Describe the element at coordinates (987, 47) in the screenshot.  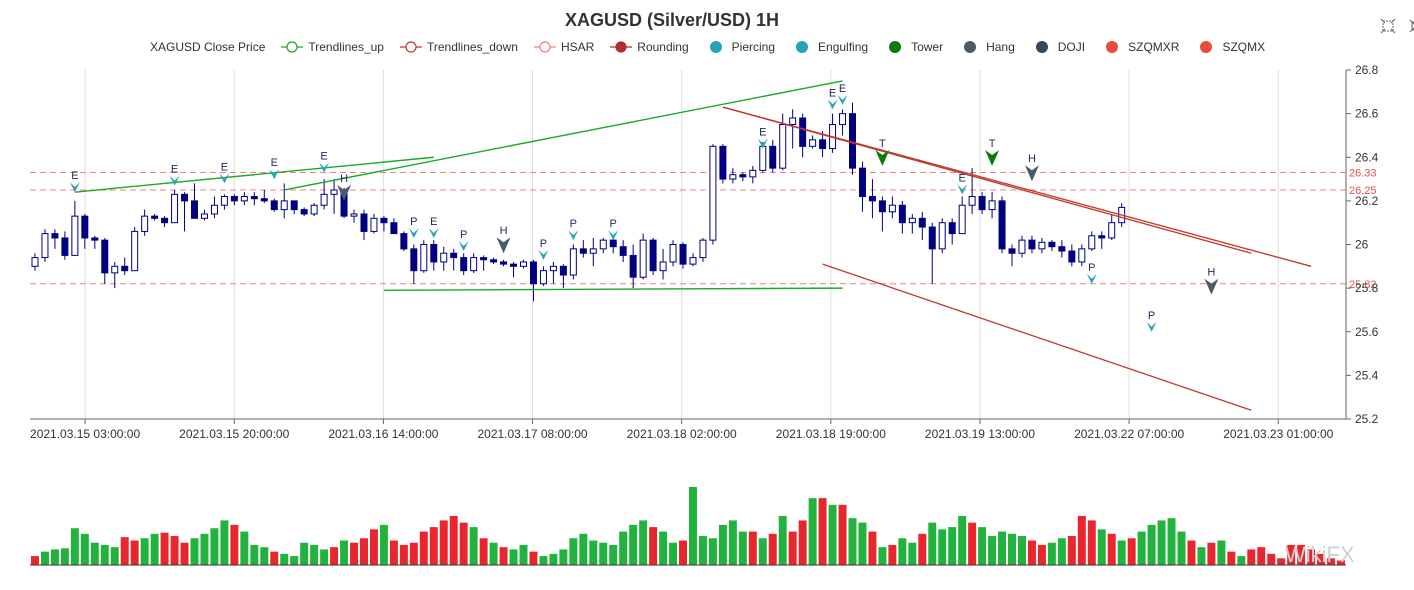
I see `legend-item: Hang` at that location.